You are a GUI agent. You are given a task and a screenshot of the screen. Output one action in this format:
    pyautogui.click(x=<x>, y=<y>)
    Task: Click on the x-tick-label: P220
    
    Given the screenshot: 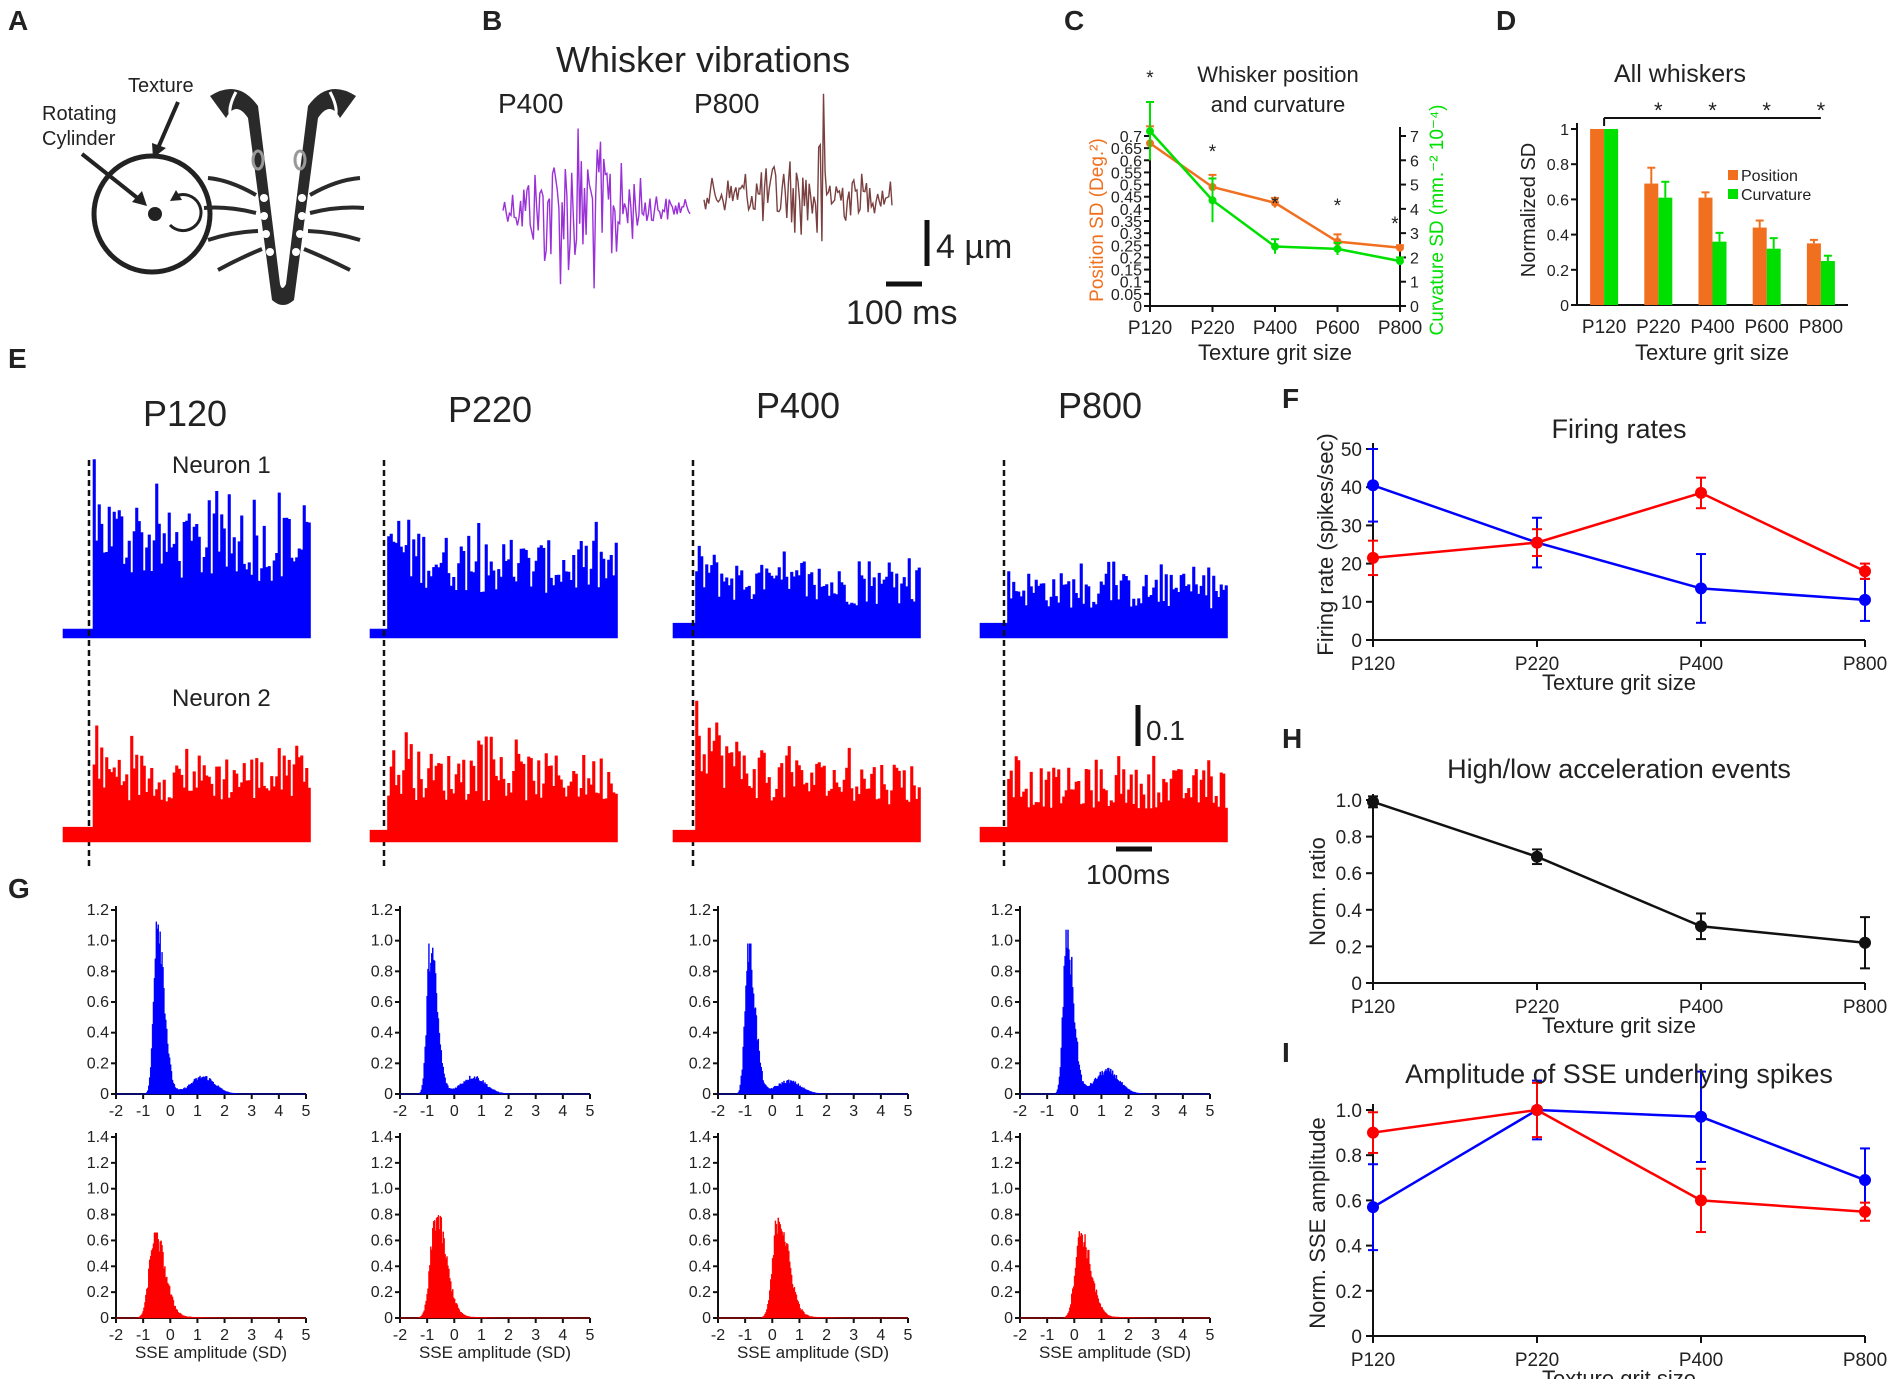 What is the action you would take?
    pyautogui.click(x=1537, y=664)
    